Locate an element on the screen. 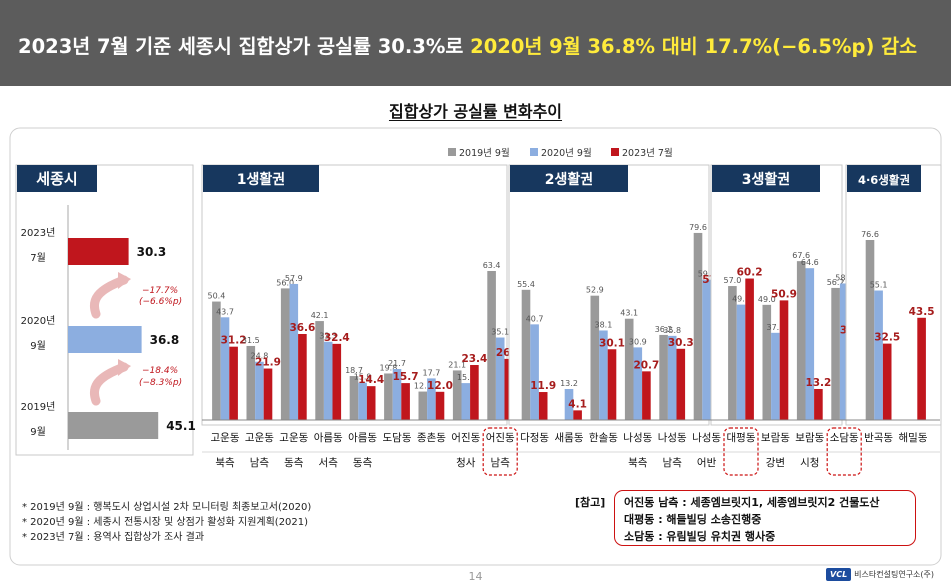 The height and width of the screenshot is (583, 951). data-label: 24.8 is located at coordinates (259, 356).